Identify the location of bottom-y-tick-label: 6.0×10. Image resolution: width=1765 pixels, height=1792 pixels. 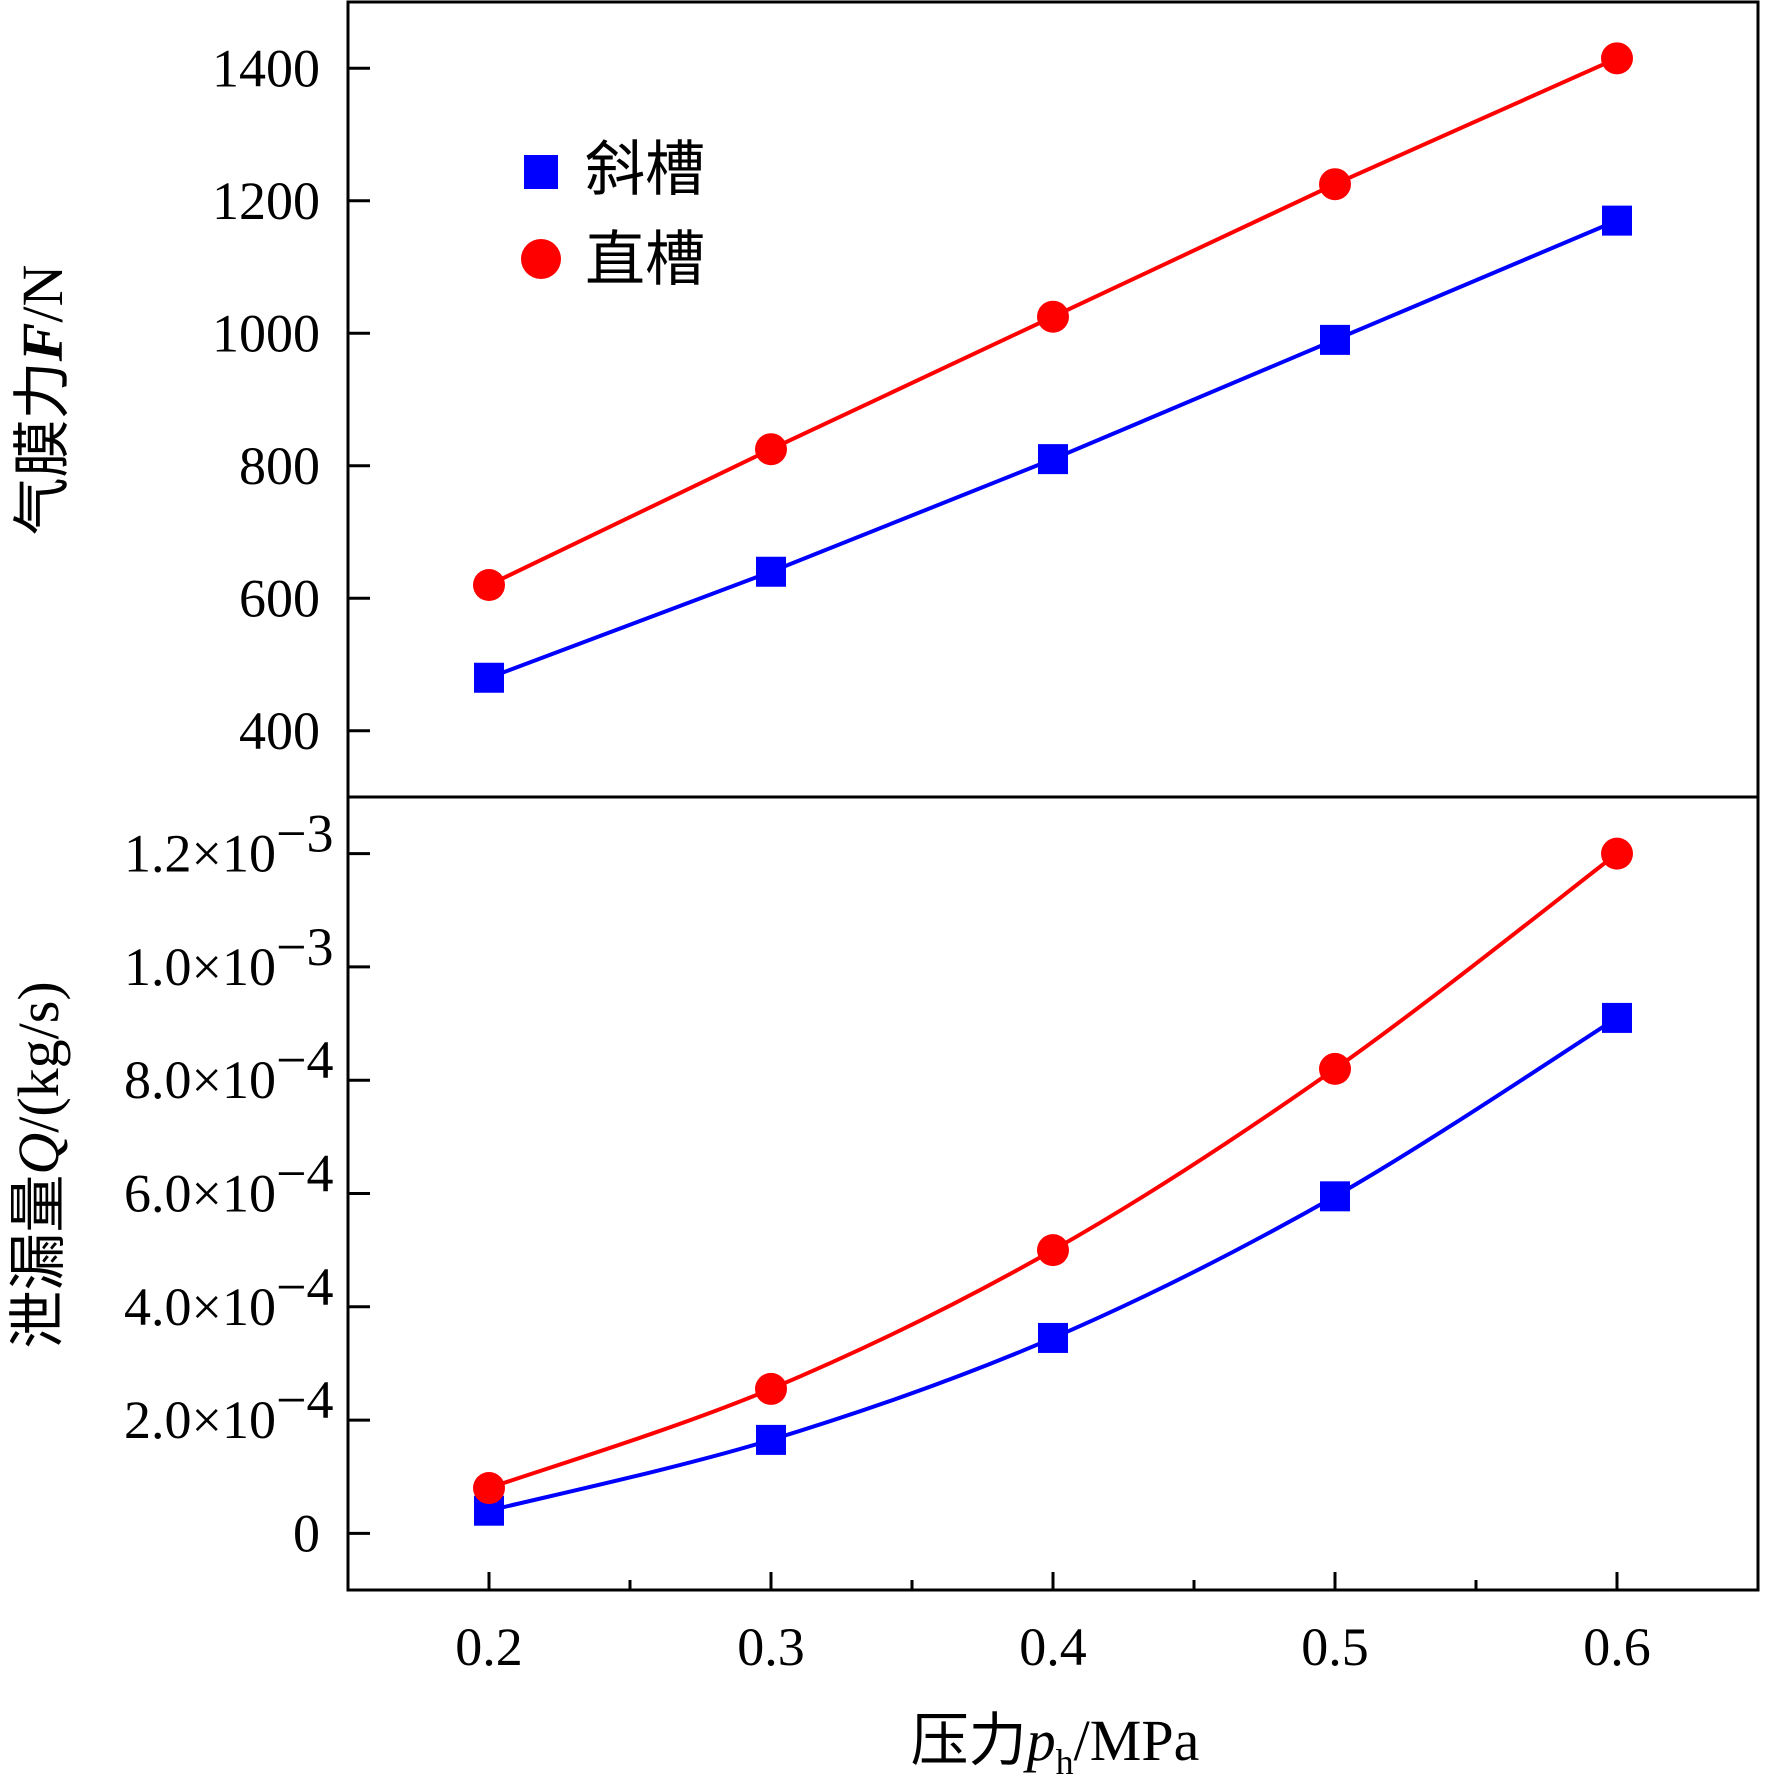
(200, 1194).